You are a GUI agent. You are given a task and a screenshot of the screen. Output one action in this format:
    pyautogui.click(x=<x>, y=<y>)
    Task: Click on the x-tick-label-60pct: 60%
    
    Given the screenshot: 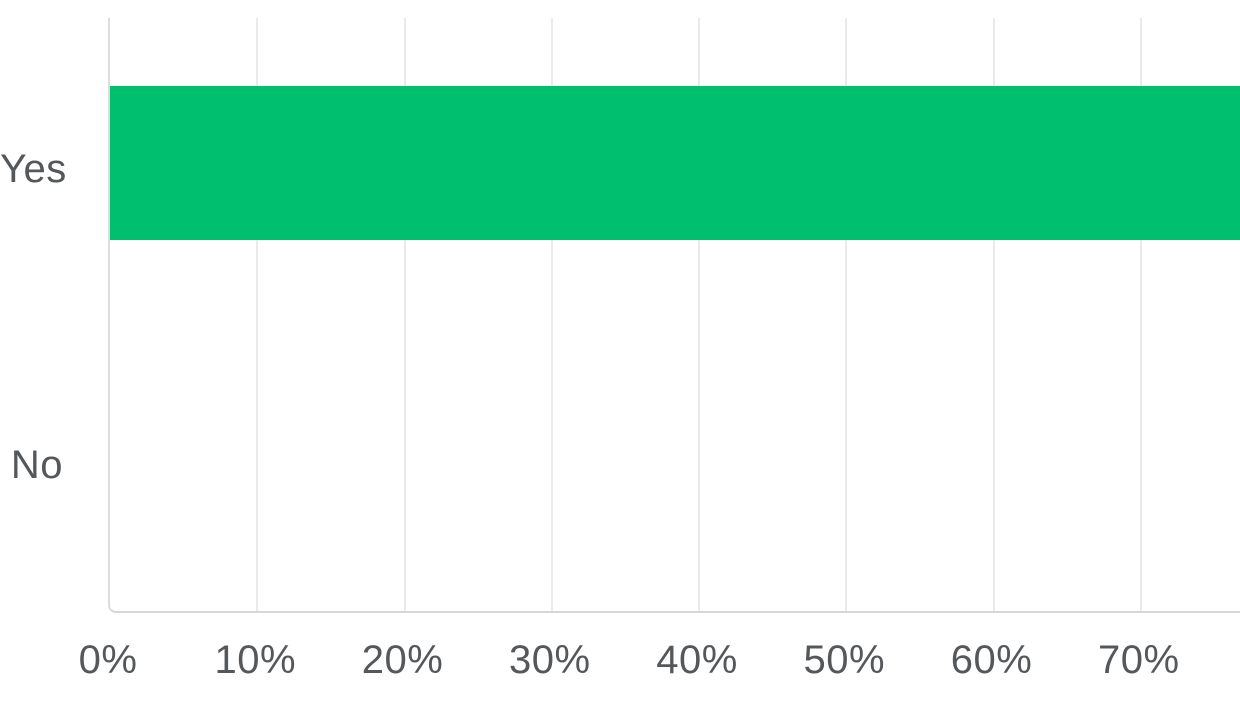 What is the action you would take?
    pyautogui.click(x=991, y=660)
    